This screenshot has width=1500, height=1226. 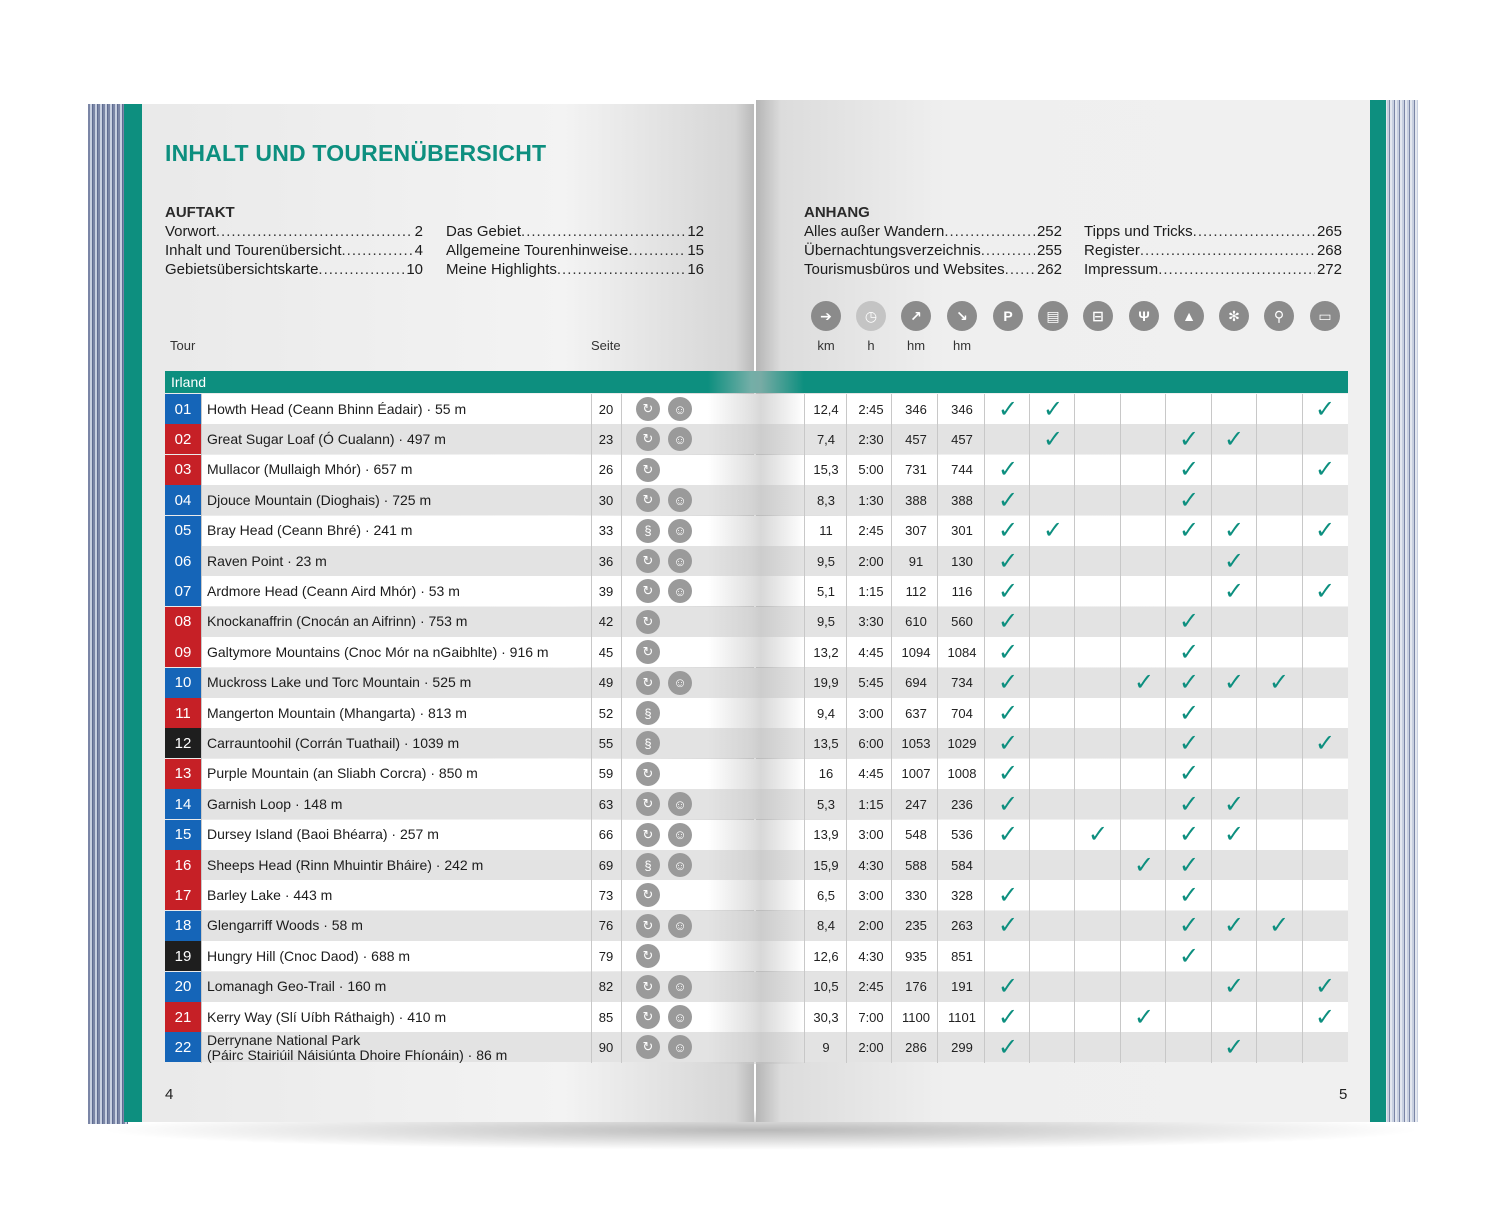 What do you see at coordinates (183, 469) in the screenshot?
I see `tour-number: 03` at bounding box center [183, 469].